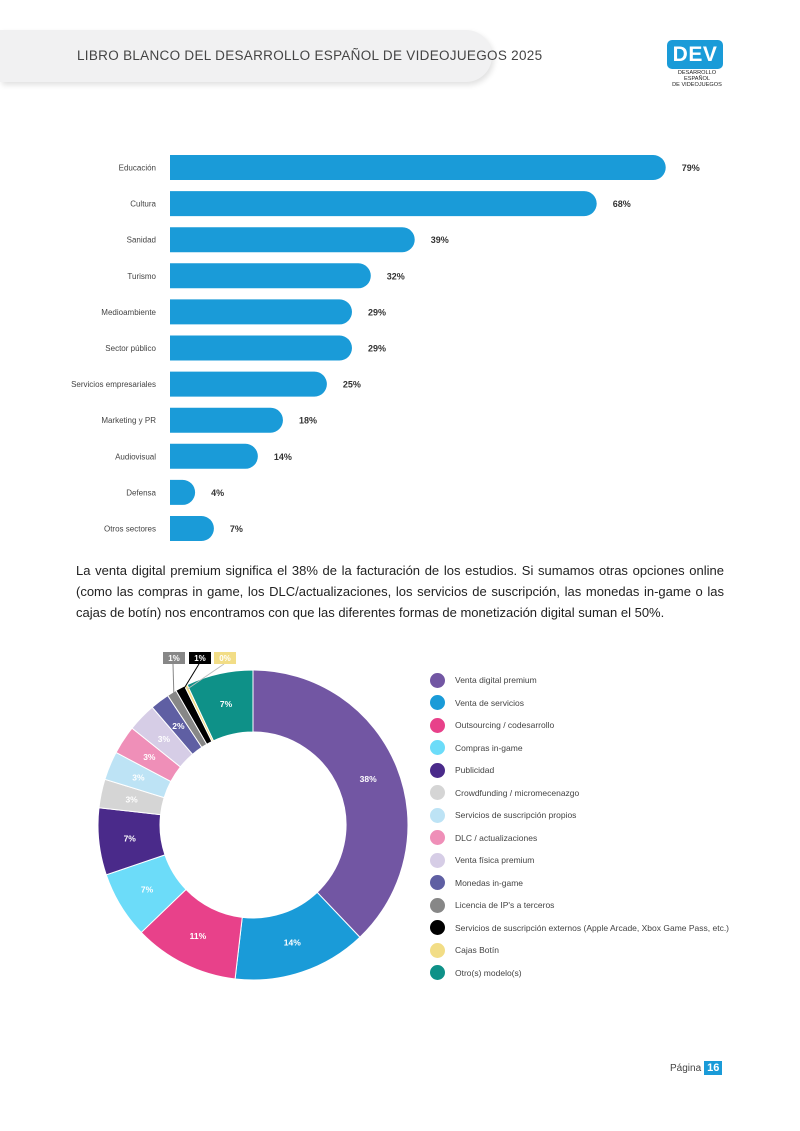 Image resolution: width=800 pixels, height=1131 pixels. What do you see at coordinates (141, 276) in the screenshot?
I see `category-label: Turismo` at bounding box center [141, 276].